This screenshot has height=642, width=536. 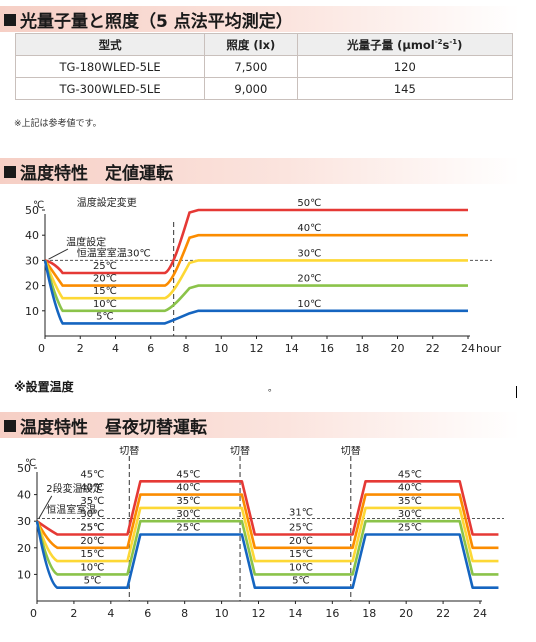 What do you see at coordinates (260, 425) in the screenshot?
I see `daynight-section-header: 温度特性 昼夜切替運転` at bounding box center [260, 425].